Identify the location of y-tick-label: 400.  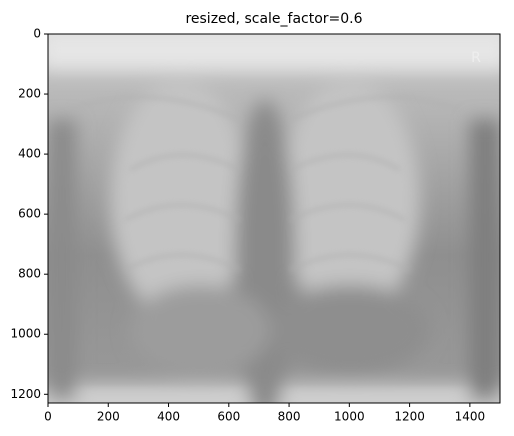
(29, 154).